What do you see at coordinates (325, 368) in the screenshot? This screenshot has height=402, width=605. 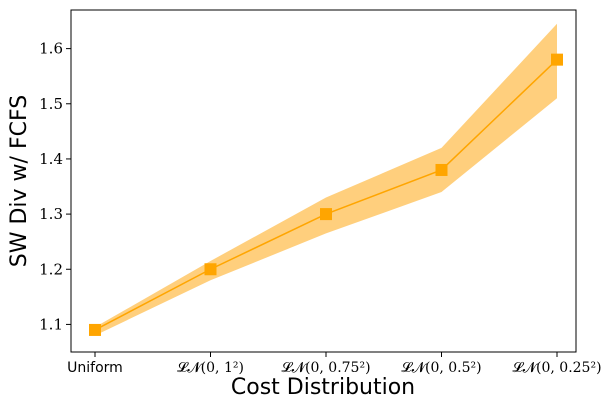 I see `x-tick-label: 𝓛𝓝(0, 0.75²)` at bounding box center [325, 368].